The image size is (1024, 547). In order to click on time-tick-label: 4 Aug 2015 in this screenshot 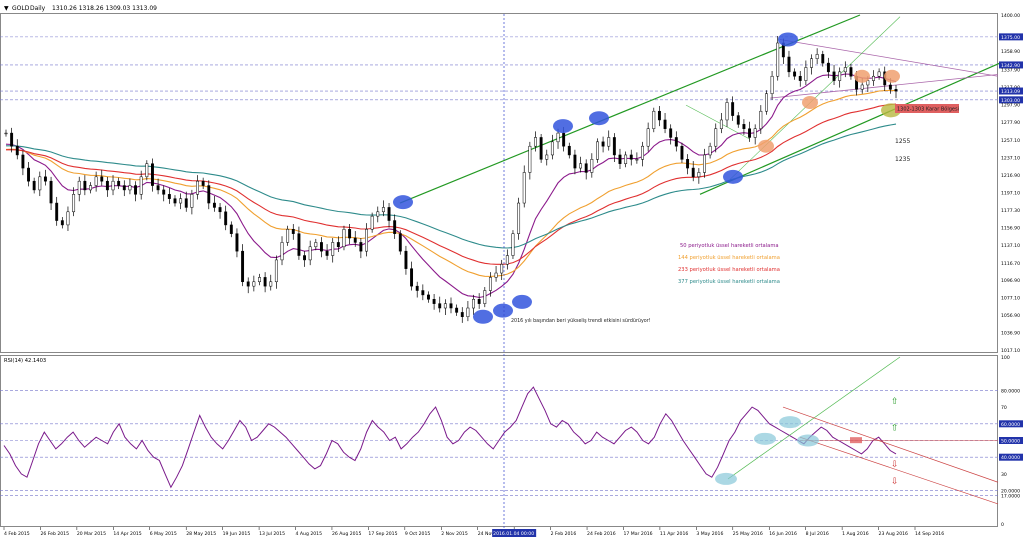, I will do `click(309, 534)`.